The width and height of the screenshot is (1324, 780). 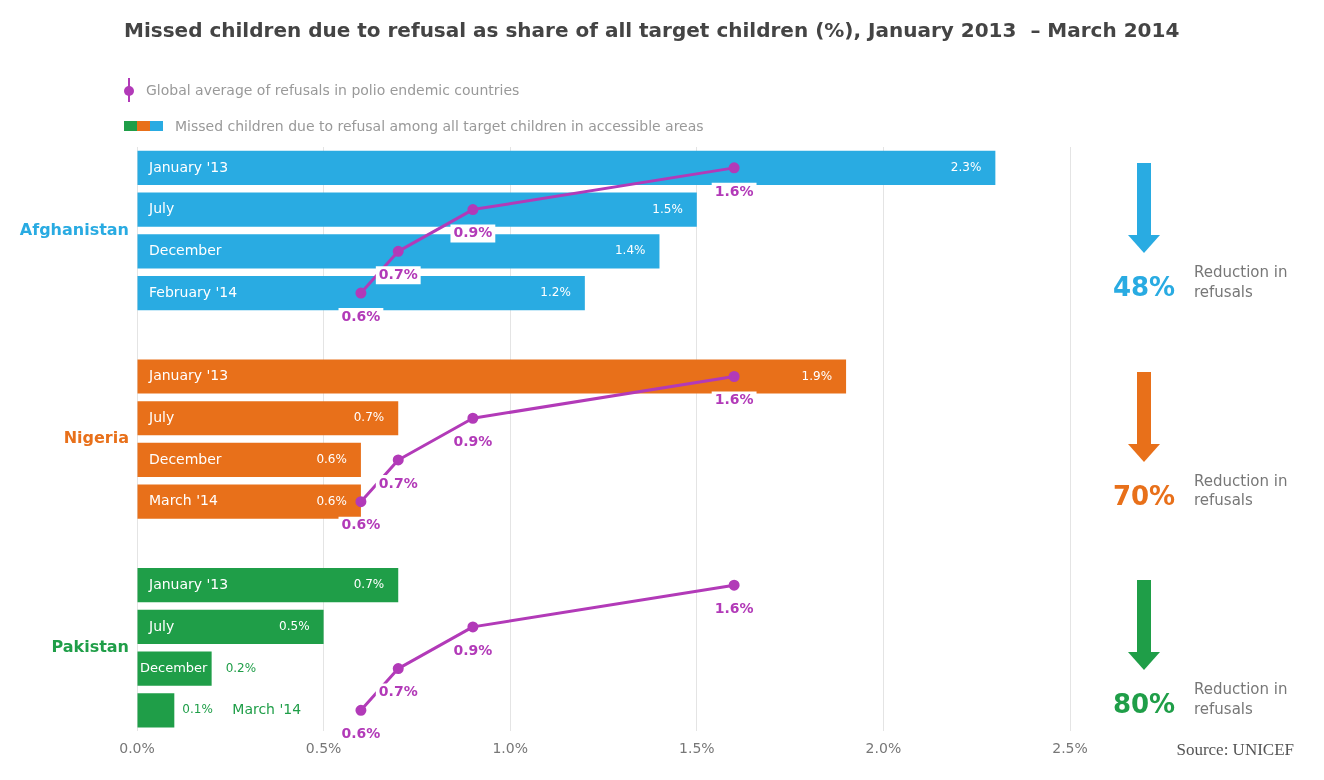 What do you see at coordinates (439, 126) in the screenshot?
I see `text: Missed children due to refusal among all target children in accessible areas` at bounding box center [439, 126].